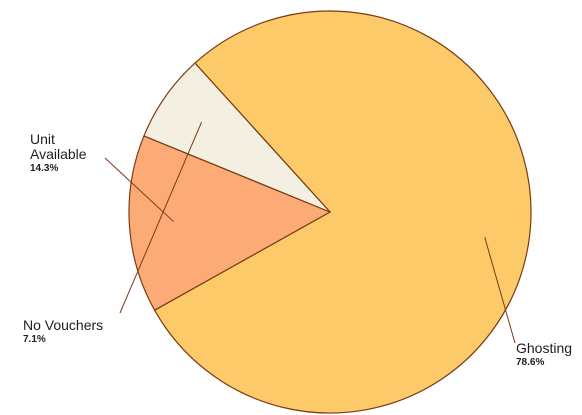  What do you see at coordinates (44, 168) in the screenshot?
I see `slice-value-unit-available: 14.3%` at bounding box center [44, 168].